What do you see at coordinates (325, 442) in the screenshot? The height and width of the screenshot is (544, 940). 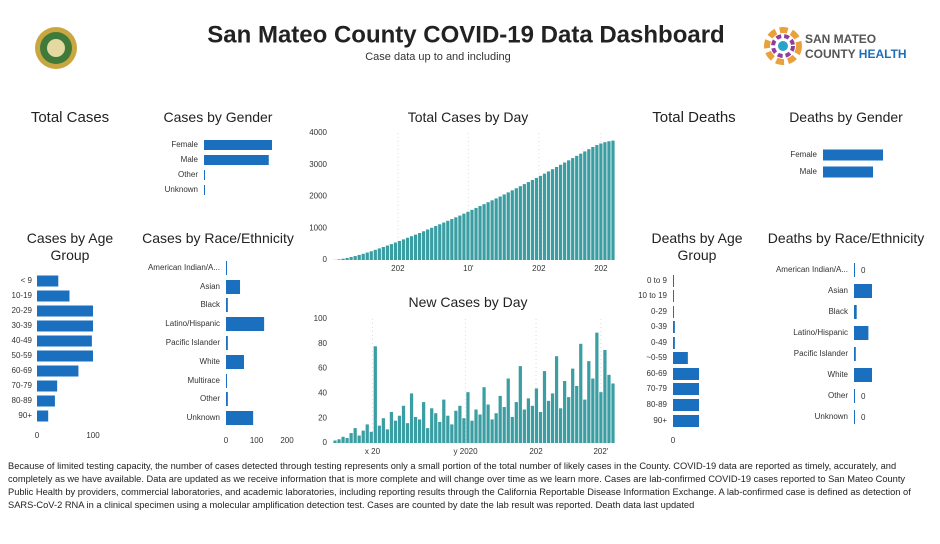 I see `y-tick-label: 0` at bounding box center [325, 442].